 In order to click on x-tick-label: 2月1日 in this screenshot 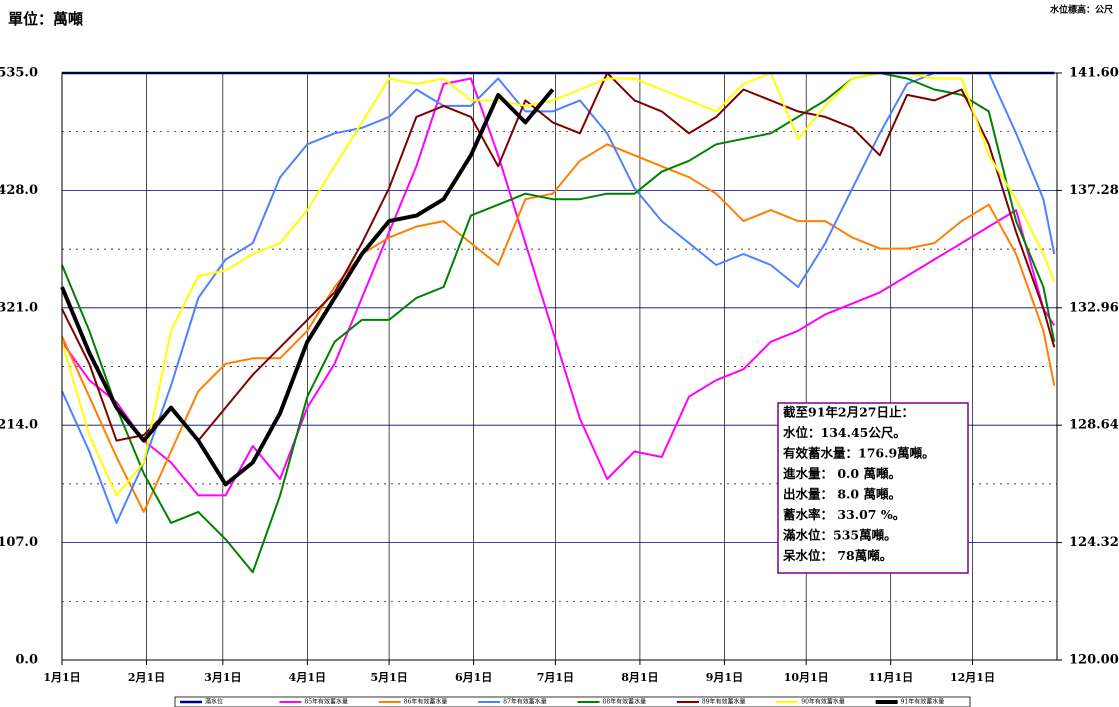, I will do `click(146, 677)`.